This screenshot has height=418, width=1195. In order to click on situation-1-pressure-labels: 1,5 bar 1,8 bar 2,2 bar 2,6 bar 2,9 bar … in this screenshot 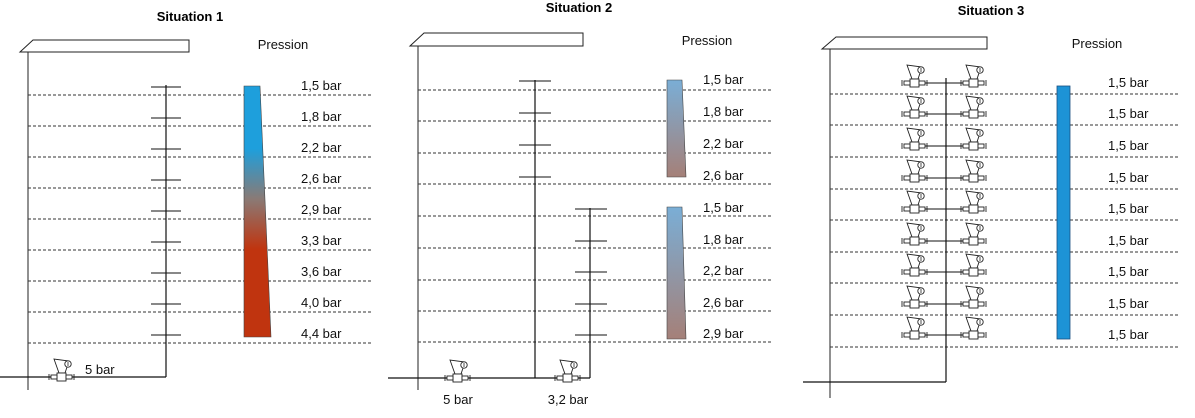, I will do `click(321, 209)`.